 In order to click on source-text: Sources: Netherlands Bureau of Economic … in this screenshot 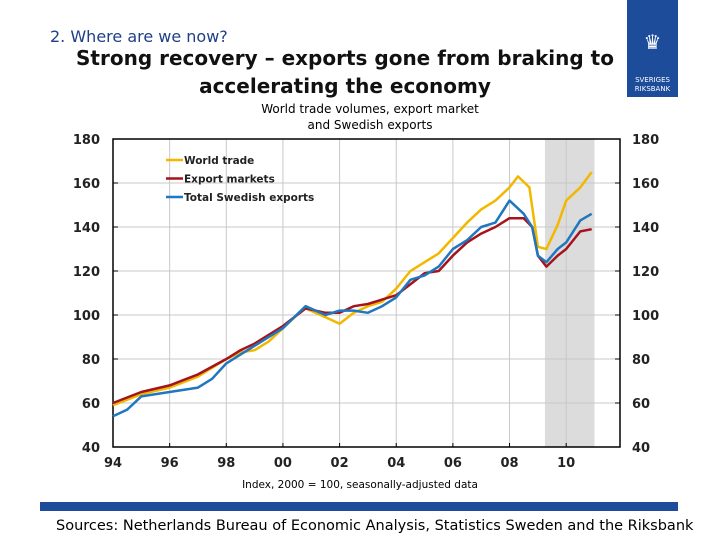, I will do `click(375, 526)`.